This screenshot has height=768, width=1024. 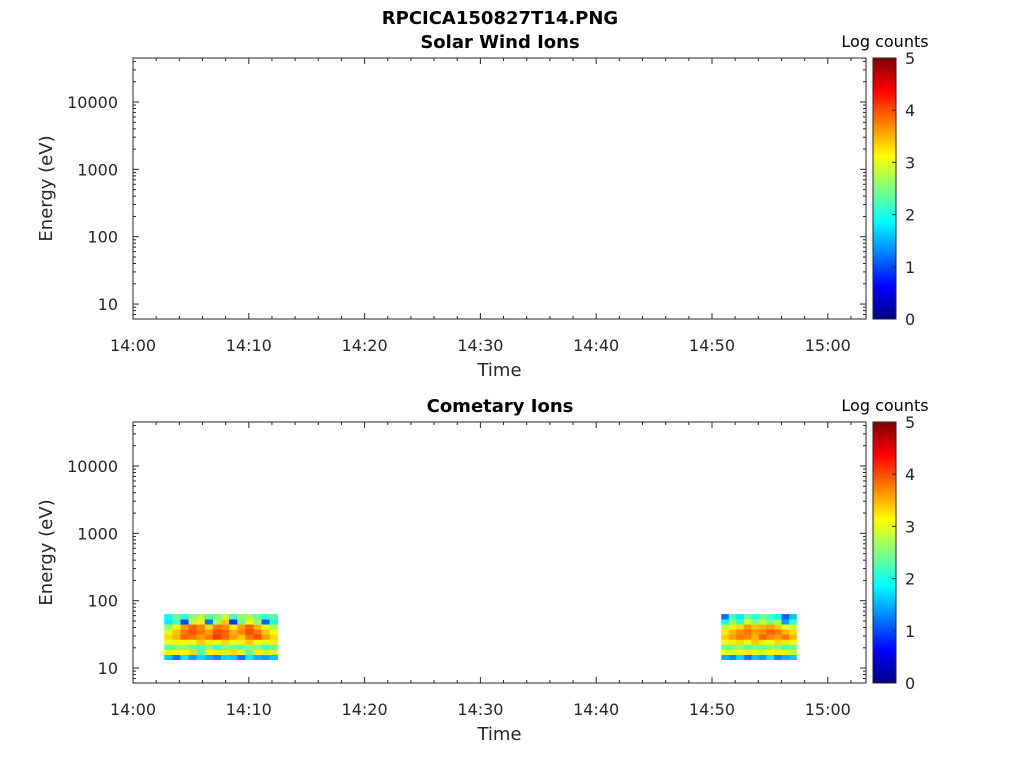 I want to click on y-axis-label: Energy (eV), so click(x=46, y=188).